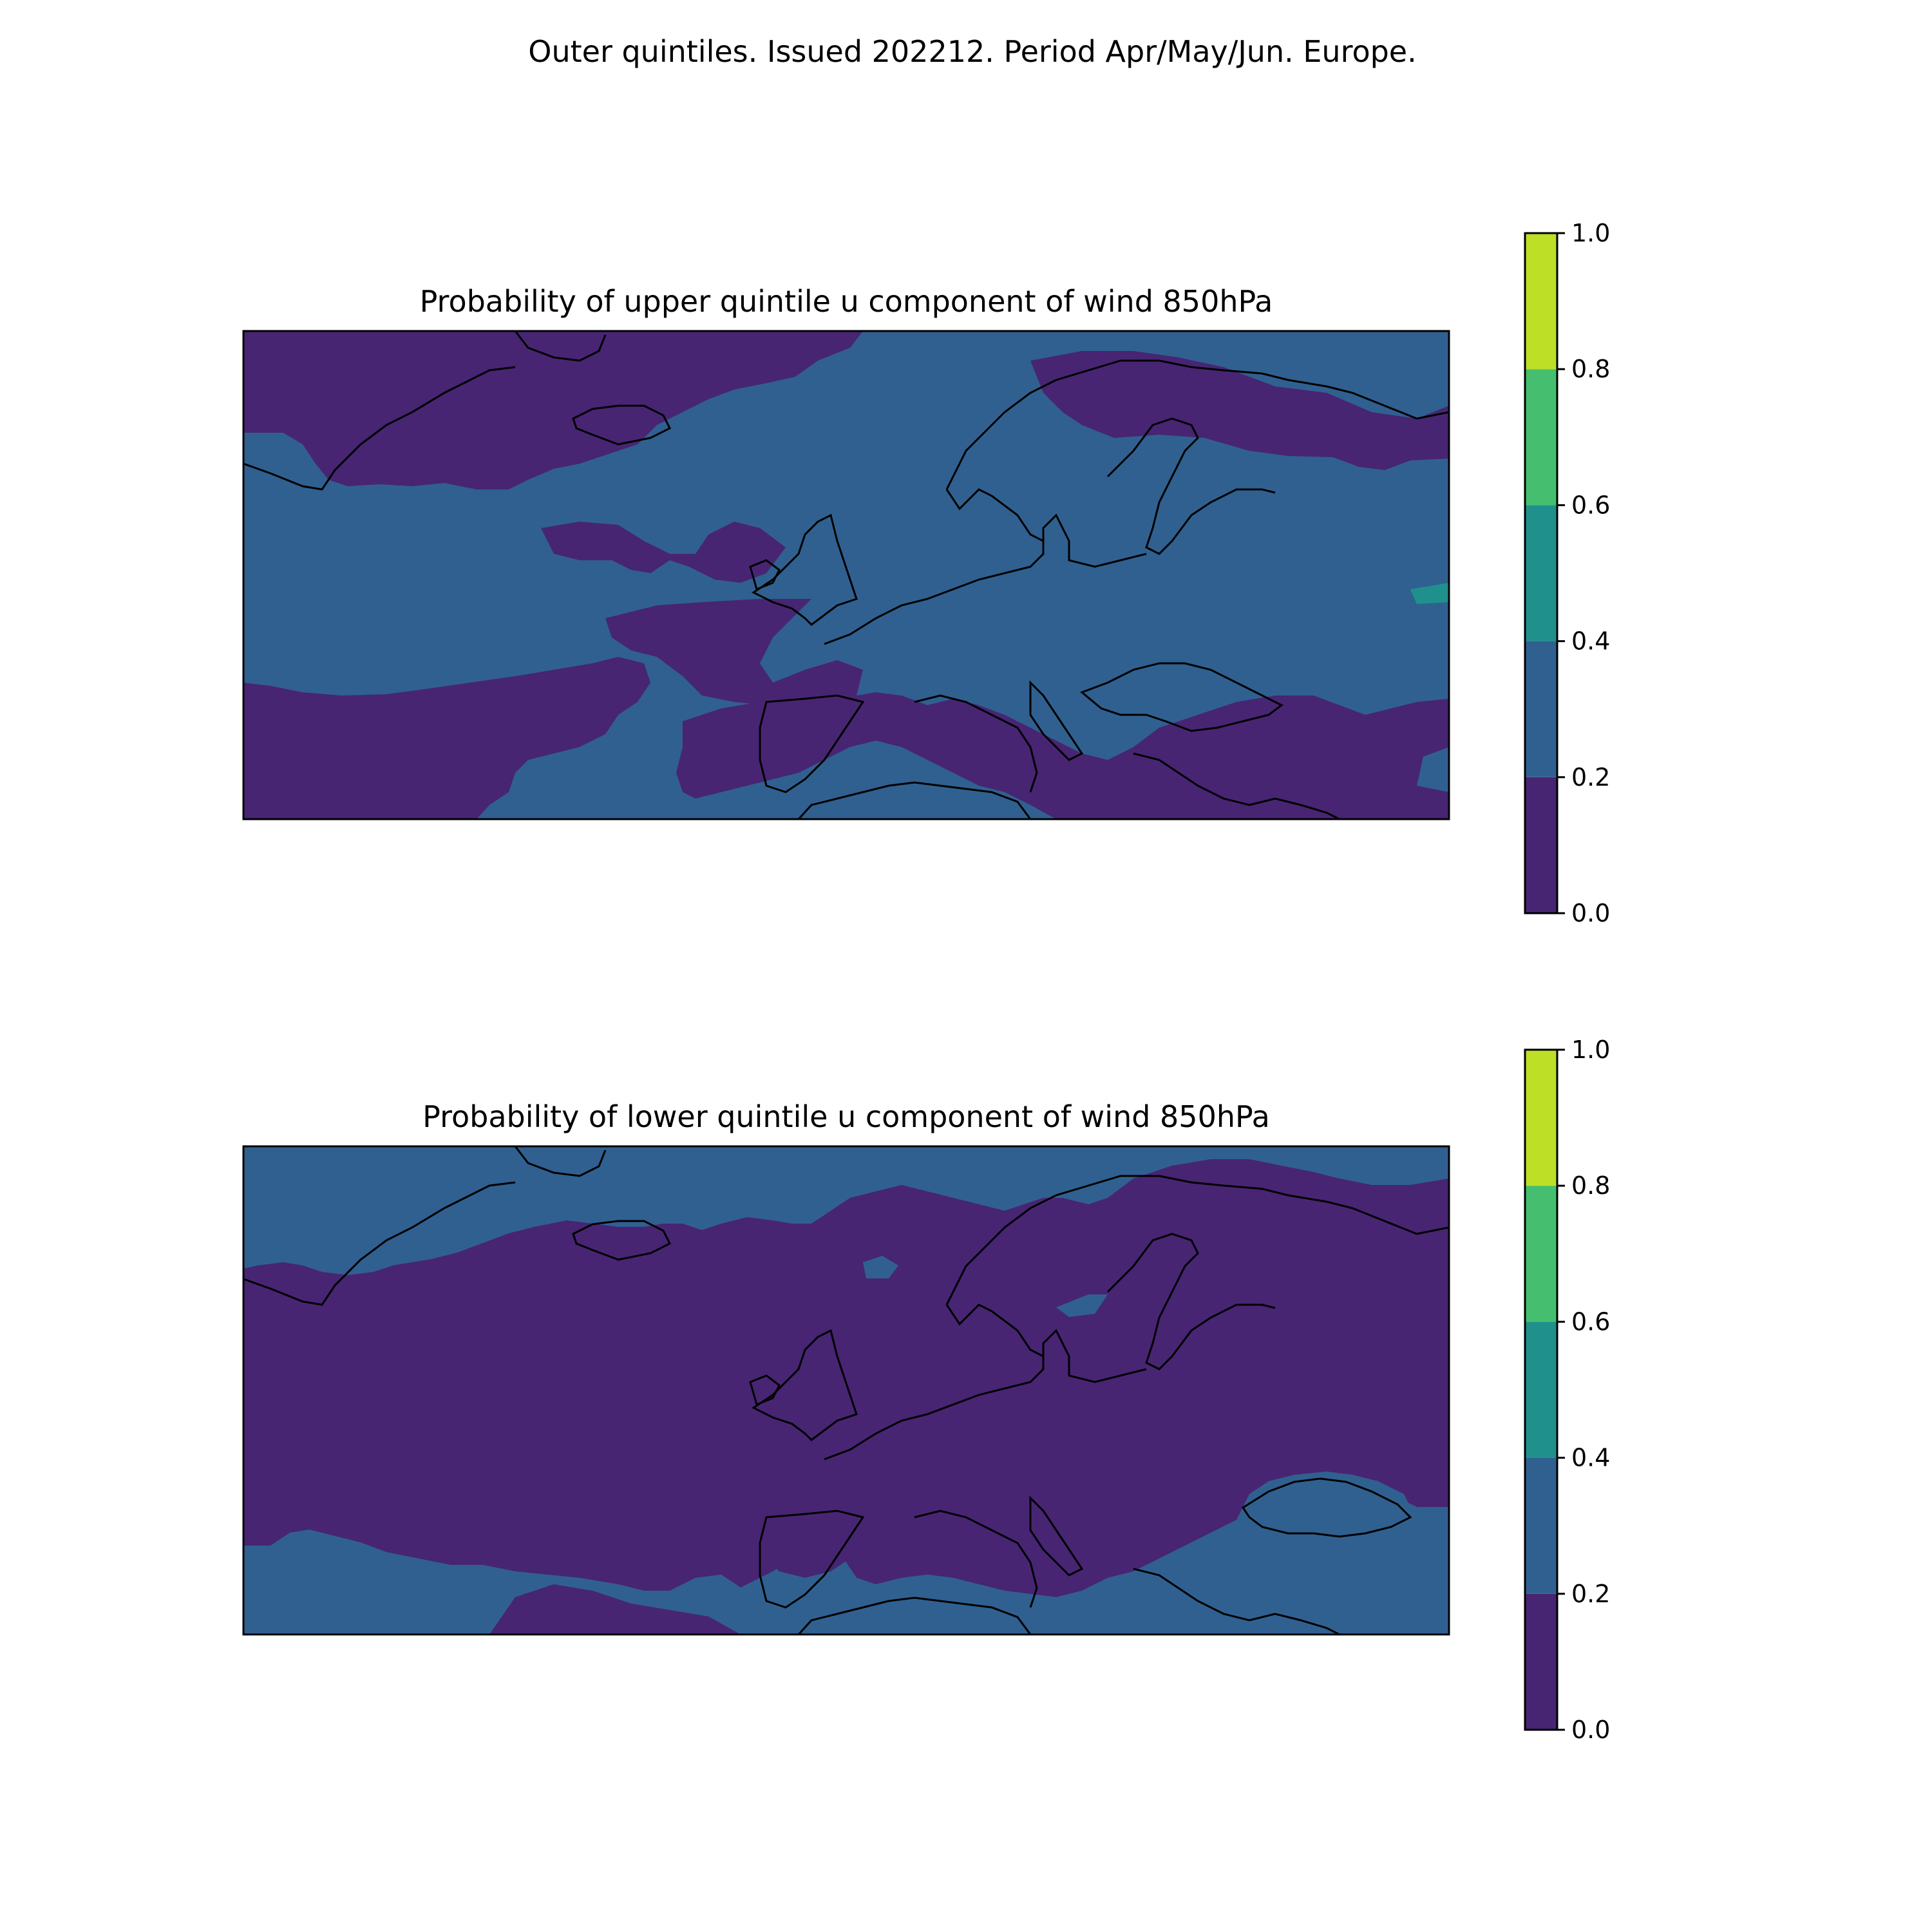  I want to click on colorbar-upper-tick-label: 1.0, so click(1591, 233).